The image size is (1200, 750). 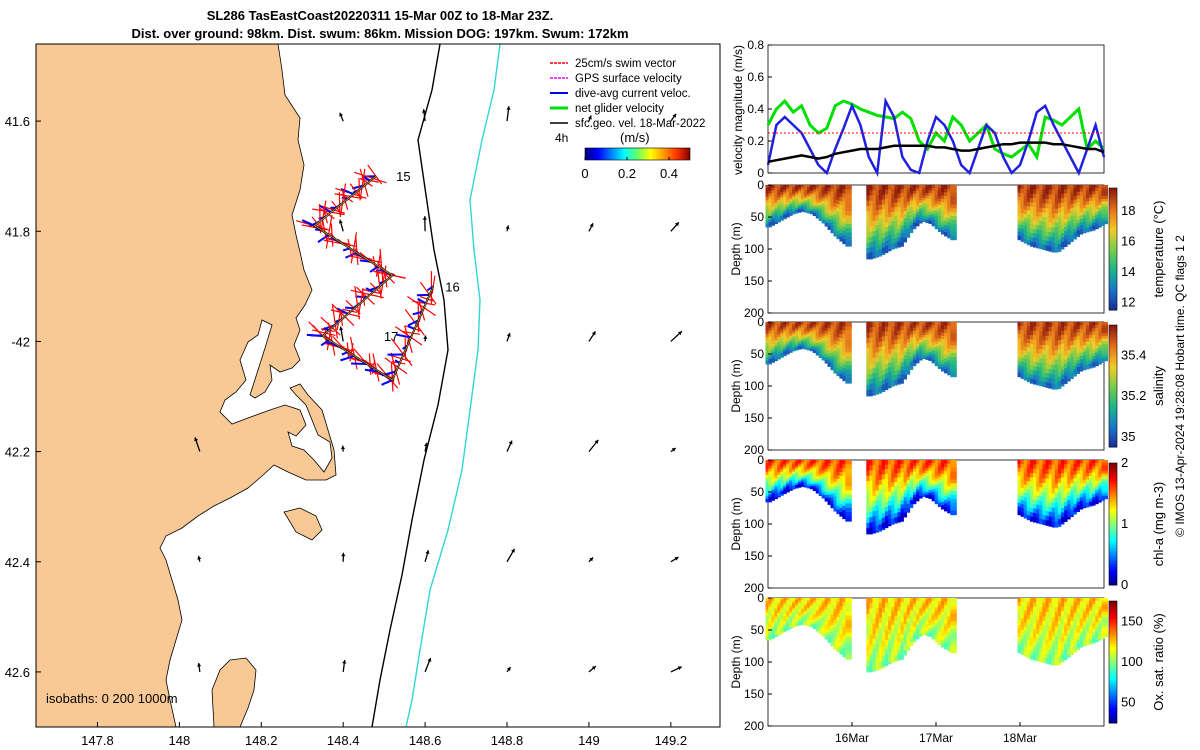 What do you see at coordinates (261, 740) in the screenshot?
I see `x-tick-label: 148.2` at bounding box center [261, 740].